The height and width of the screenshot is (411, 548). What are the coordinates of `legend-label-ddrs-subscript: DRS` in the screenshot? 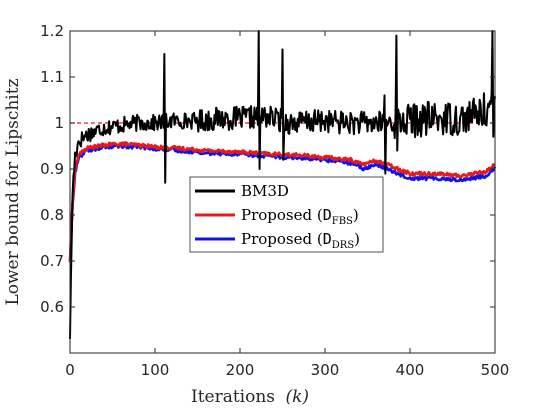 It's located at (343, 245).